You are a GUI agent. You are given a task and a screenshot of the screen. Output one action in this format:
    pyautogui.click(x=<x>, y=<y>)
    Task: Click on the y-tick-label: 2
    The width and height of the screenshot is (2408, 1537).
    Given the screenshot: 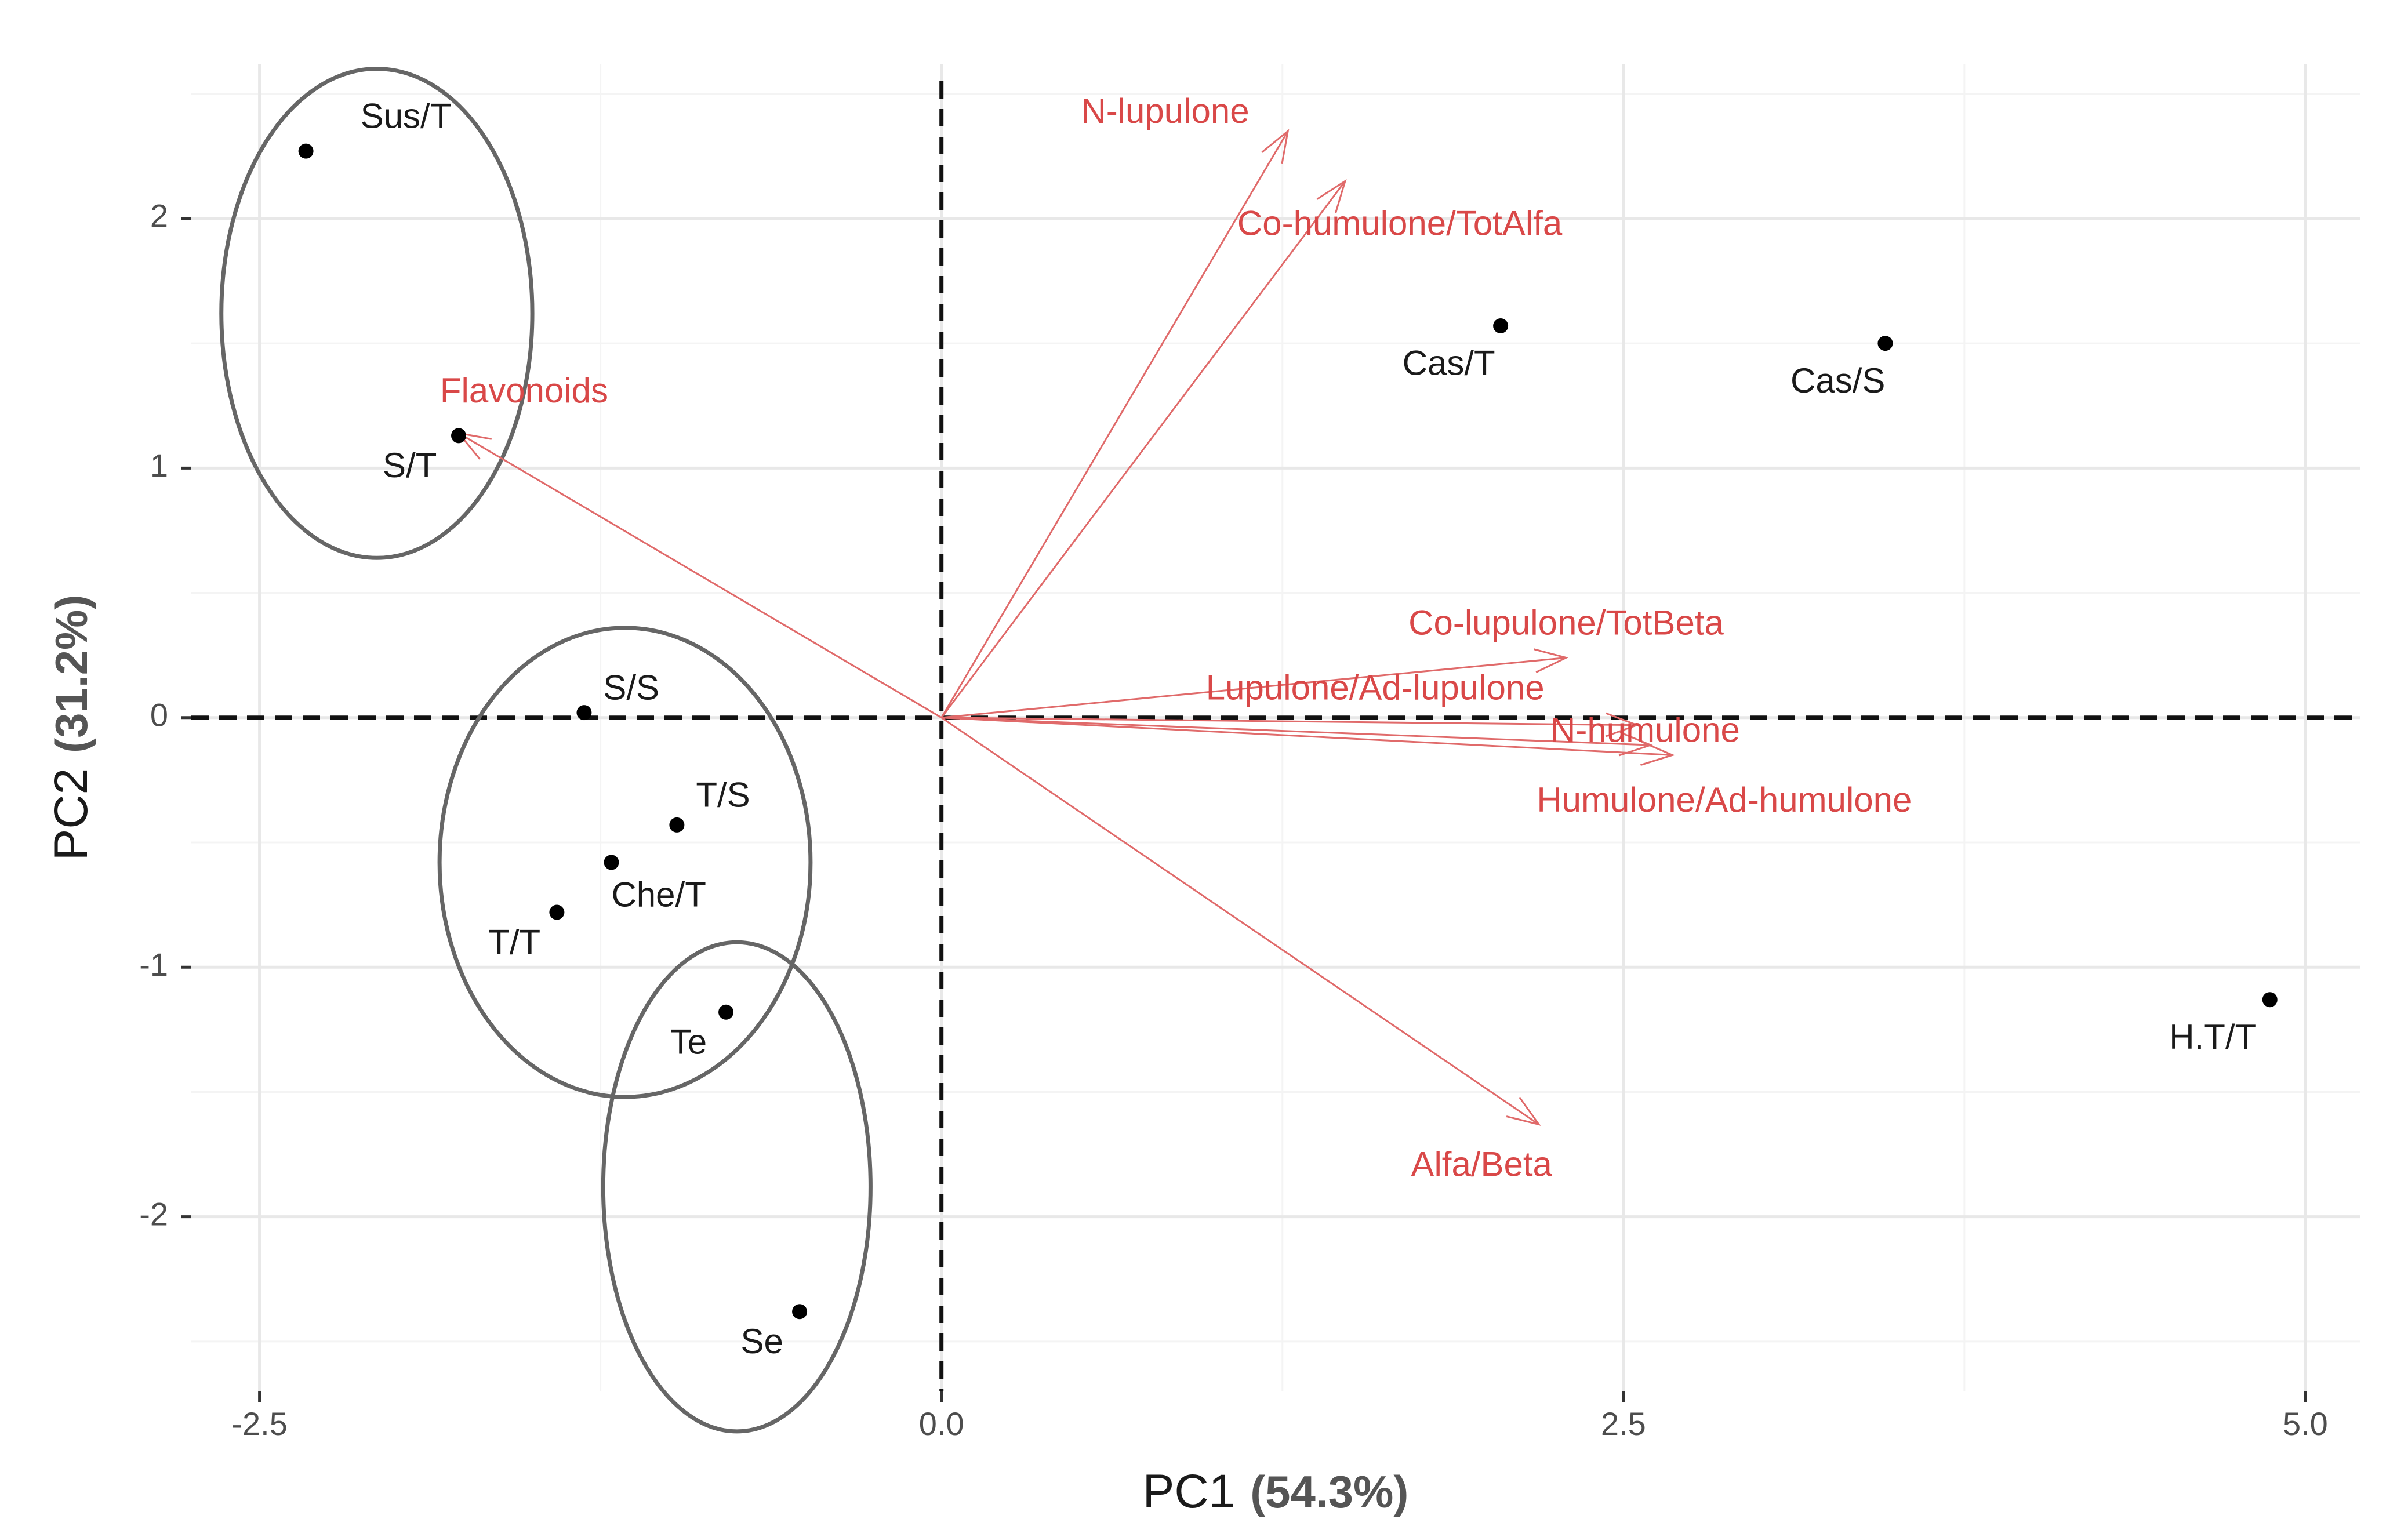 What is the action you would take?
    pyautogui.click(x=159, y=216)
    